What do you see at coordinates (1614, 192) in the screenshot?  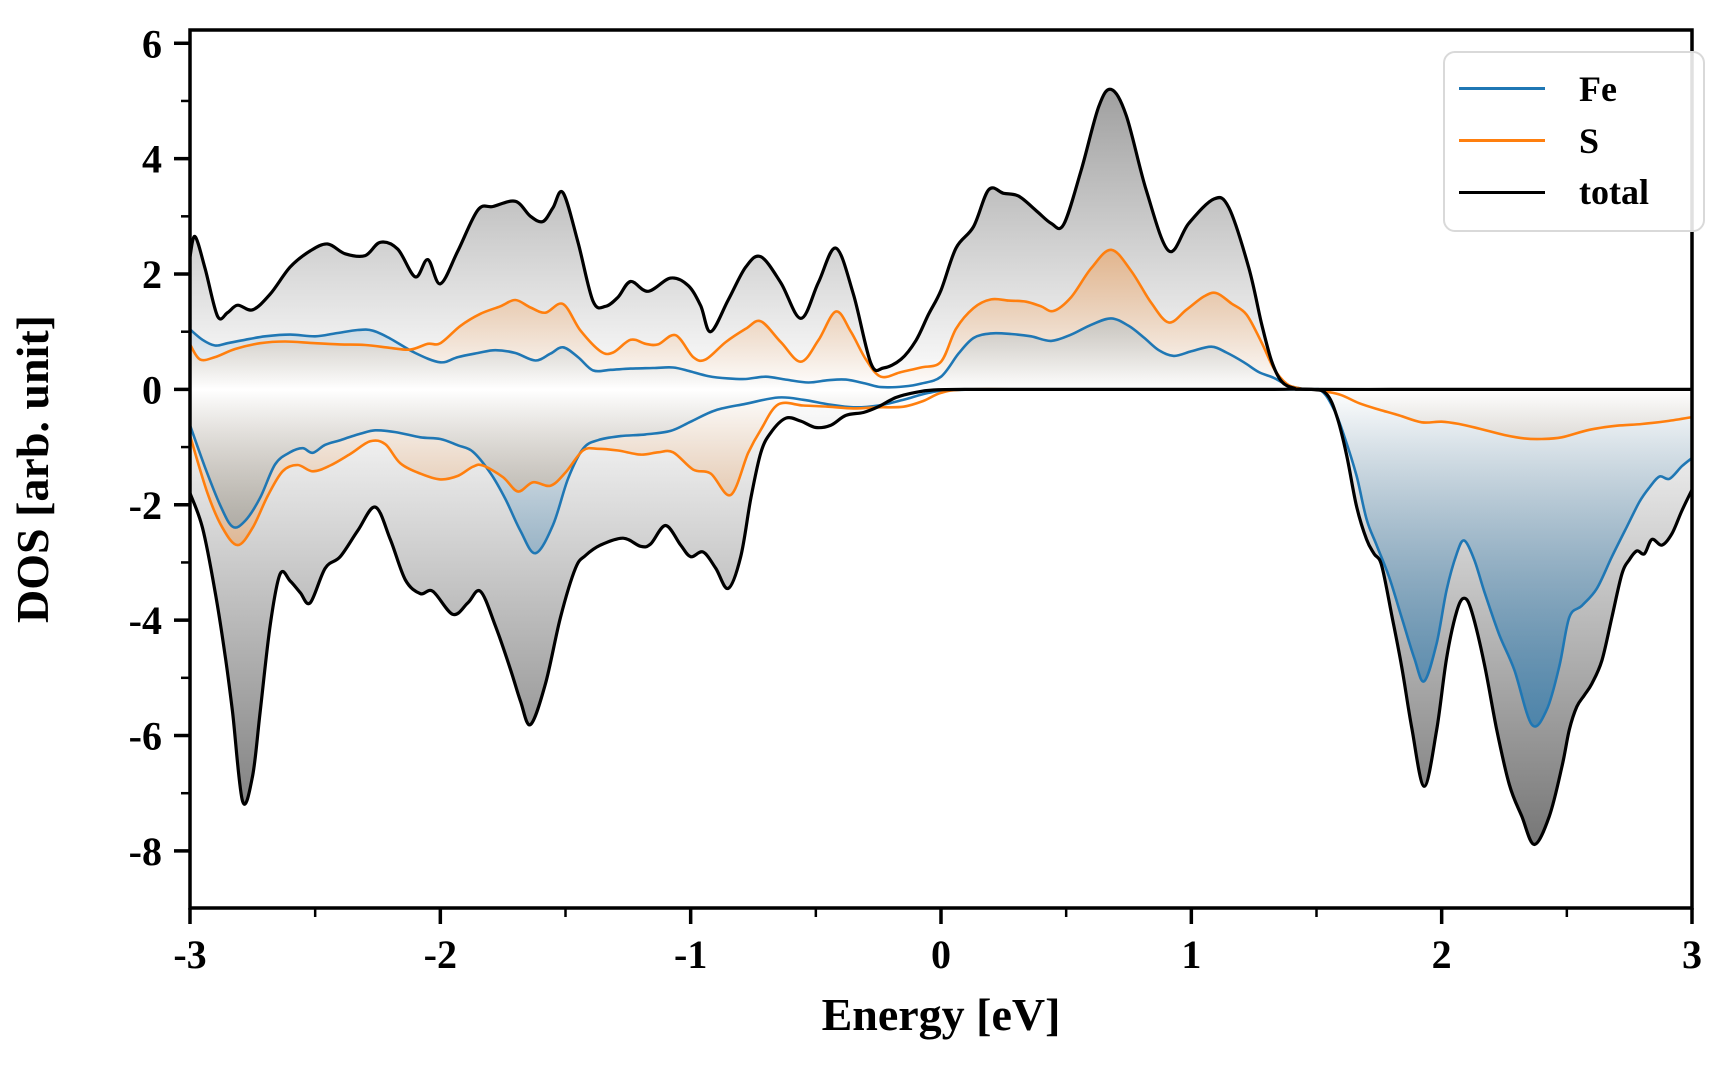 I see `legend-label-total: total` at bounding box center [1614, 192].